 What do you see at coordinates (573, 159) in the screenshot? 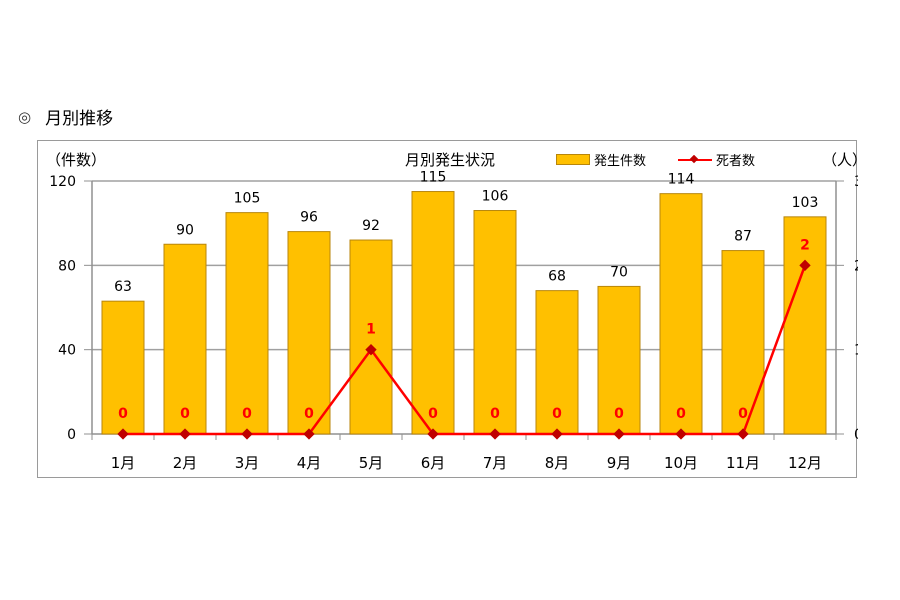
I see `legend-bar-swatch` at bounding box center [573, 159].